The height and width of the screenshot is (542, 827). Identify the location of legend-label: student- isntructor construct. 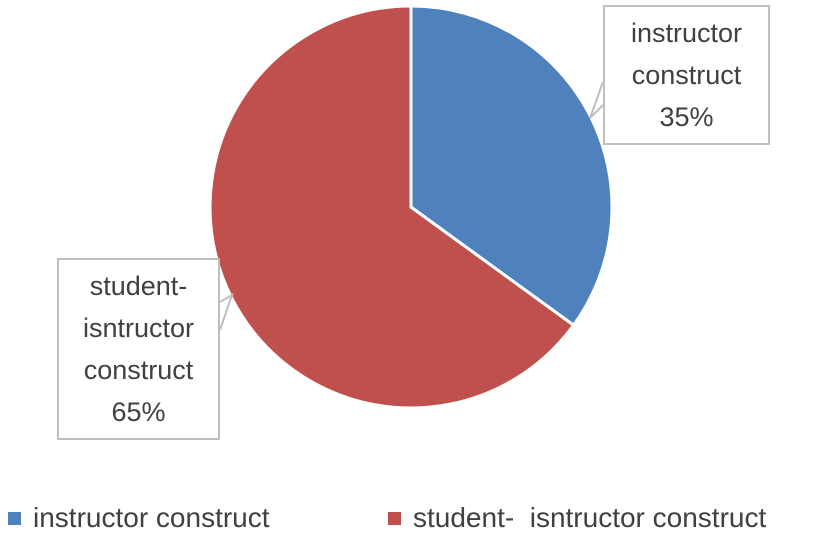
(590, 517).